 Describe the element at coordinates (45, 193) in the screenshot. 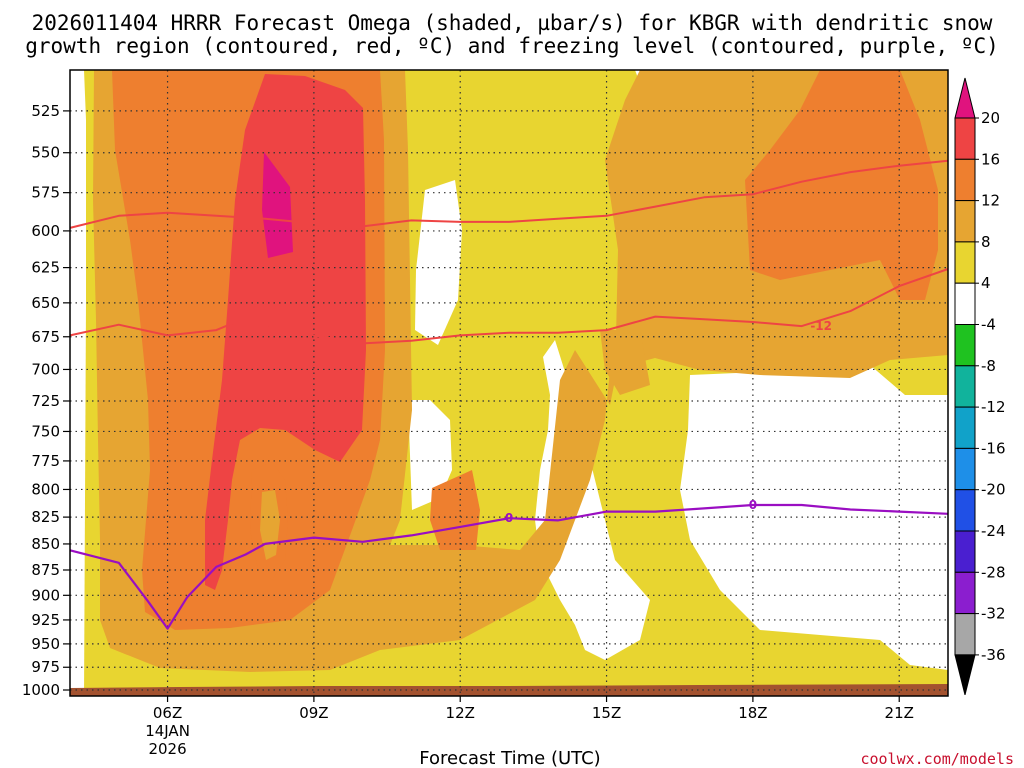

I see `y-tick-label: 575` at that location.